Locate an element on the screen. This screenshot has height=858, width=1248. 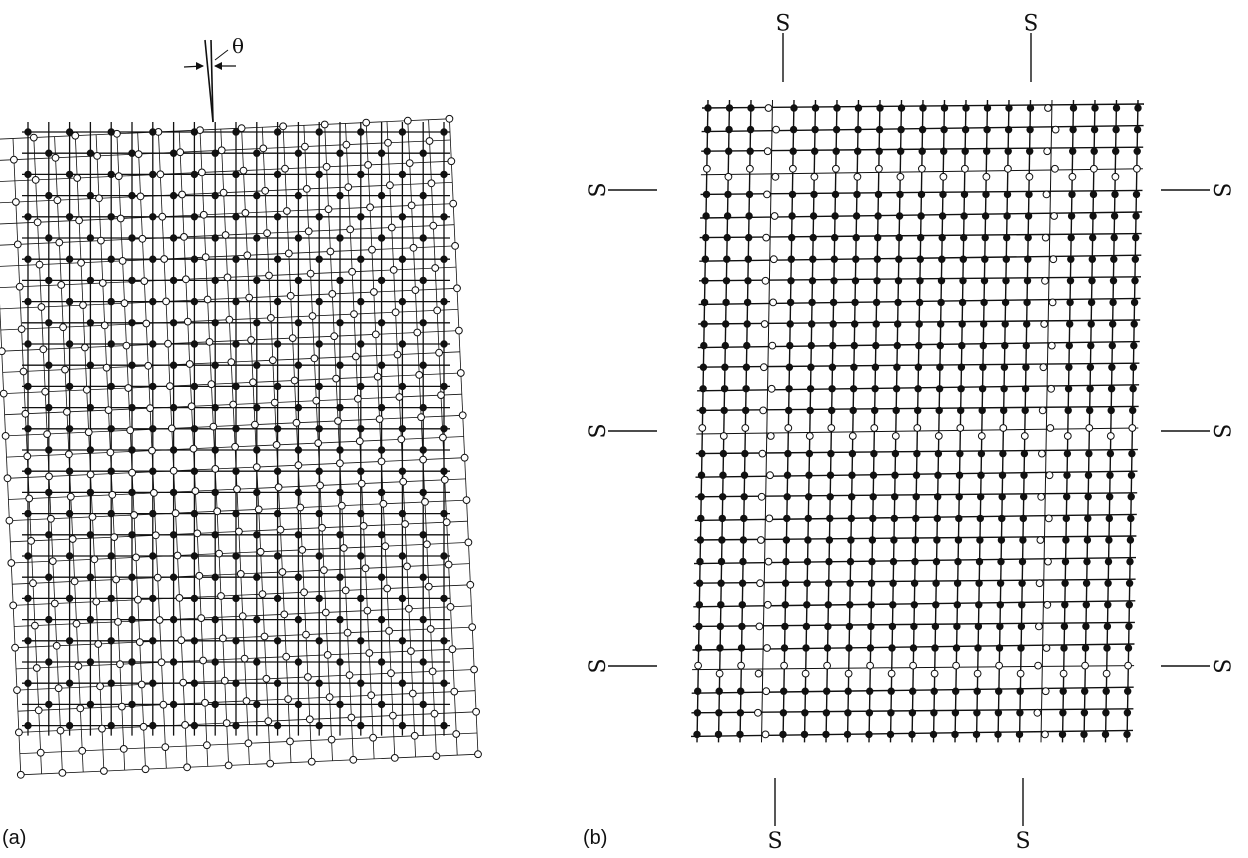
panel-a-label: (a) is located at coordinates (14, 838).